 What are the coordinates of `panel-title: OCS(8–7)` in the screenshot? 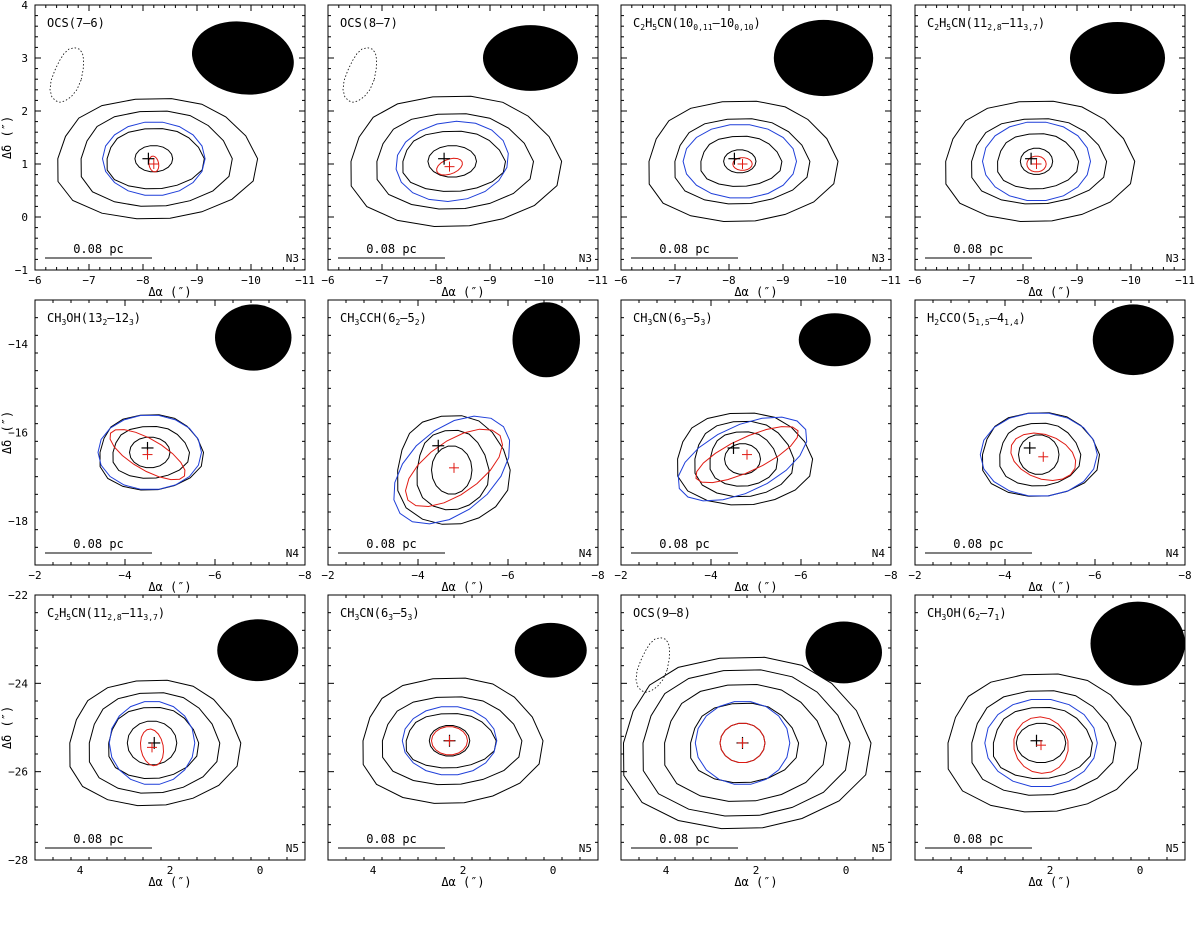 It's located at (369, 23).